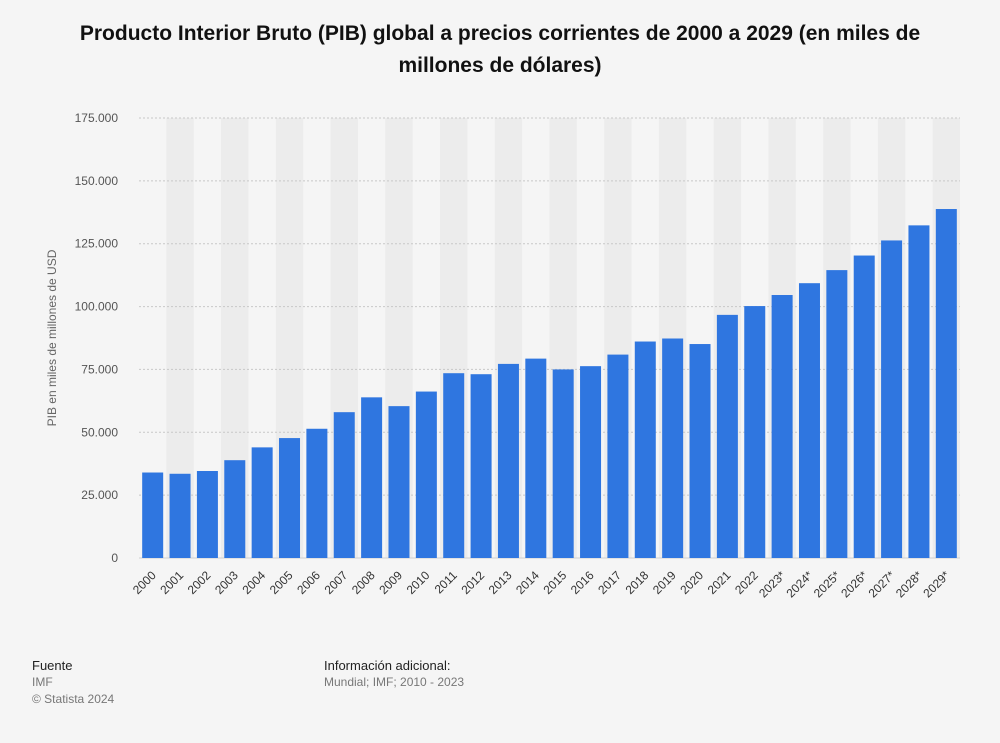  I want to click on x-tick-label: 2001, so click(171, 582).